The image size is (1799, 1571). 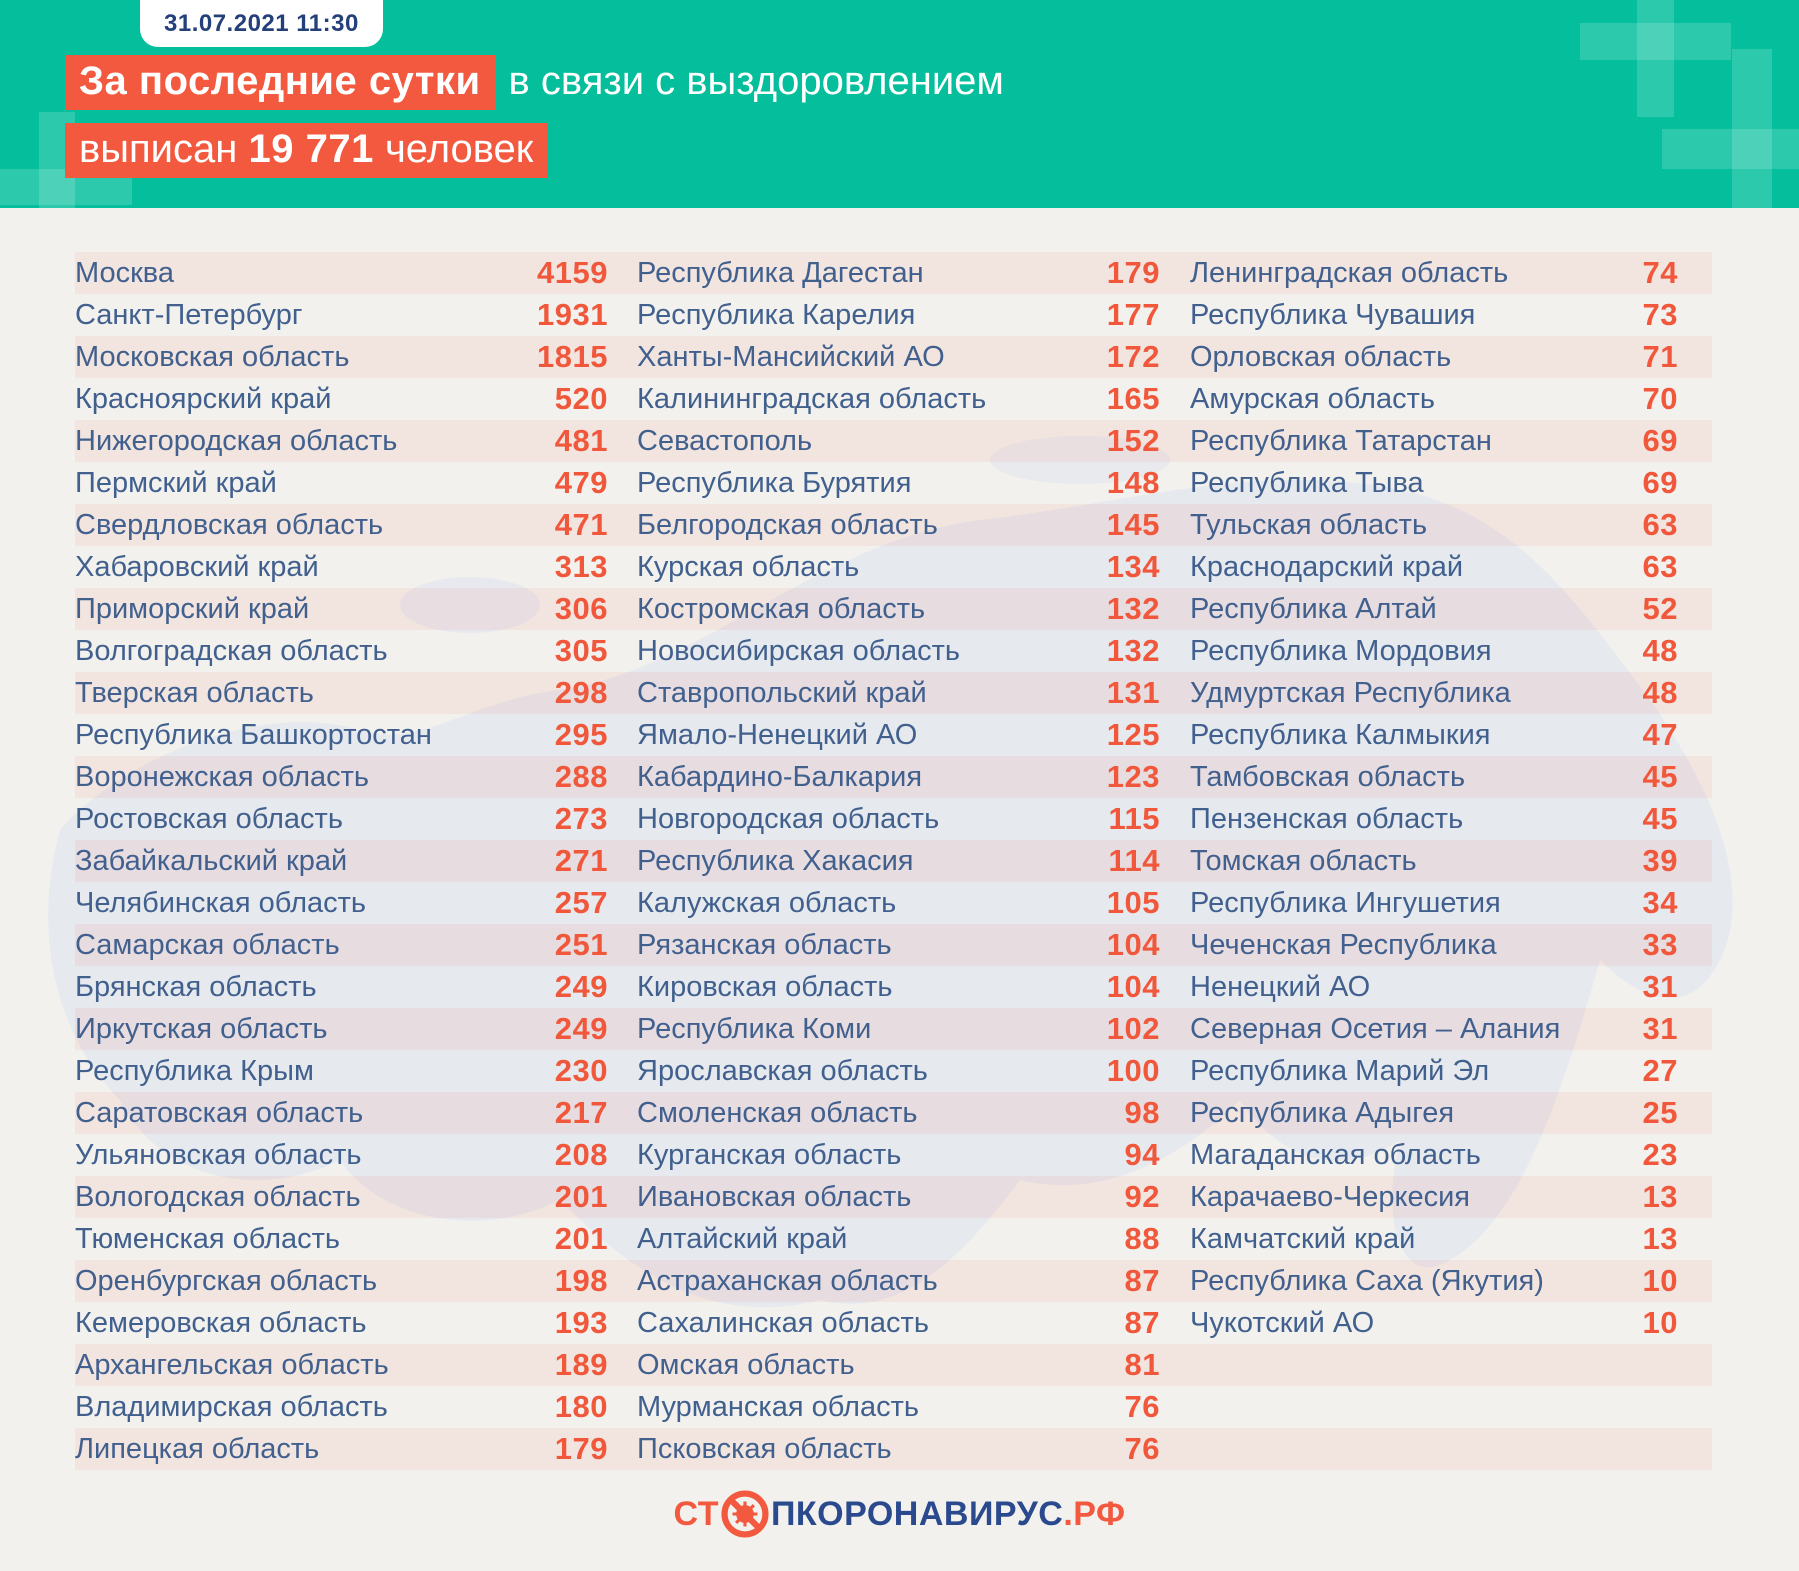 I want to click on region-value: 201, so click(x=581, y=1196).